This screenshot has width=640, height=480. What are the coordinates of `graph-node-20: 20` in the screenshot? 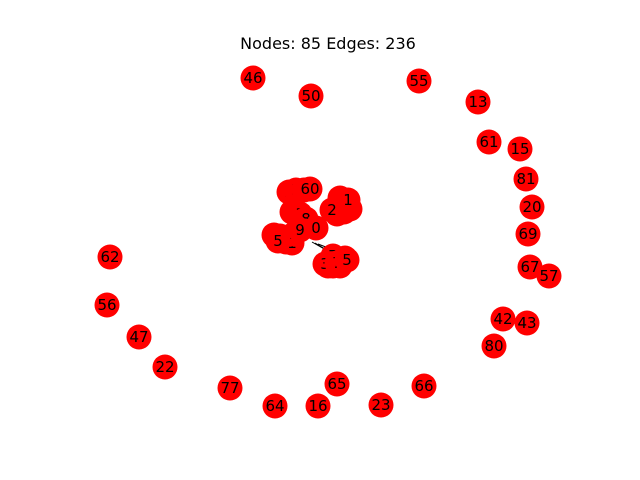 It's located at (532, 207).